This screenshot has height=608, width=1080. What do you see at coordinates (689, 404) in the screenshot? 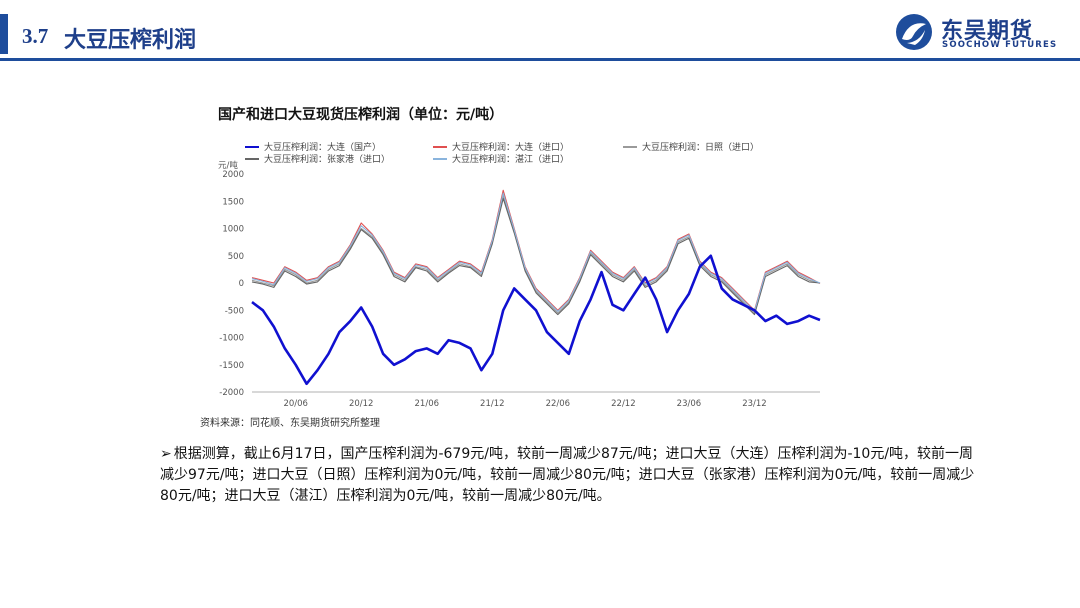
I see `x-tick-label: 23/06` at bounding box center [689, 404].